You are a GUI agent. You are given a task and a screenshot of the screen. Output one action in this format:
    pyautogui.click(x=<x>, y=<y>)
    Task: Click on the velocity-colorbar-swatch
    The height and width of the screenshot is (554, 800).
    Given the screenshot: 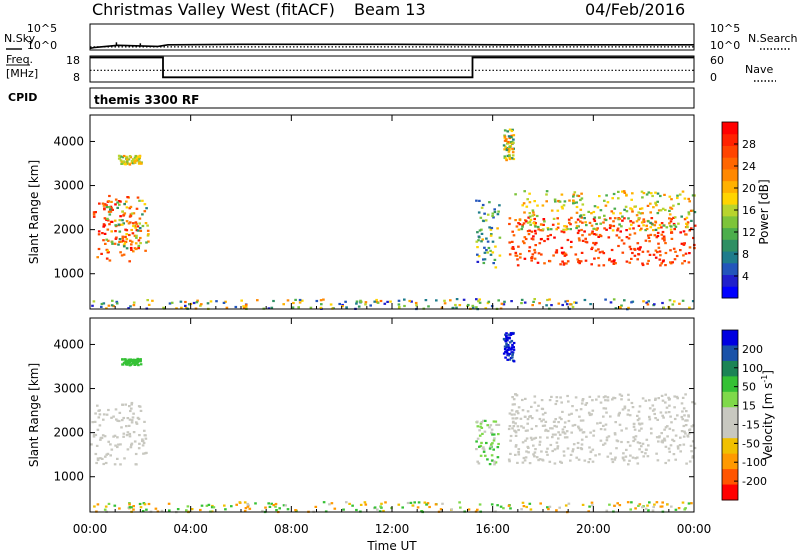 What is the action you would take?
    pyautogui.click(x=730, y=338)
    